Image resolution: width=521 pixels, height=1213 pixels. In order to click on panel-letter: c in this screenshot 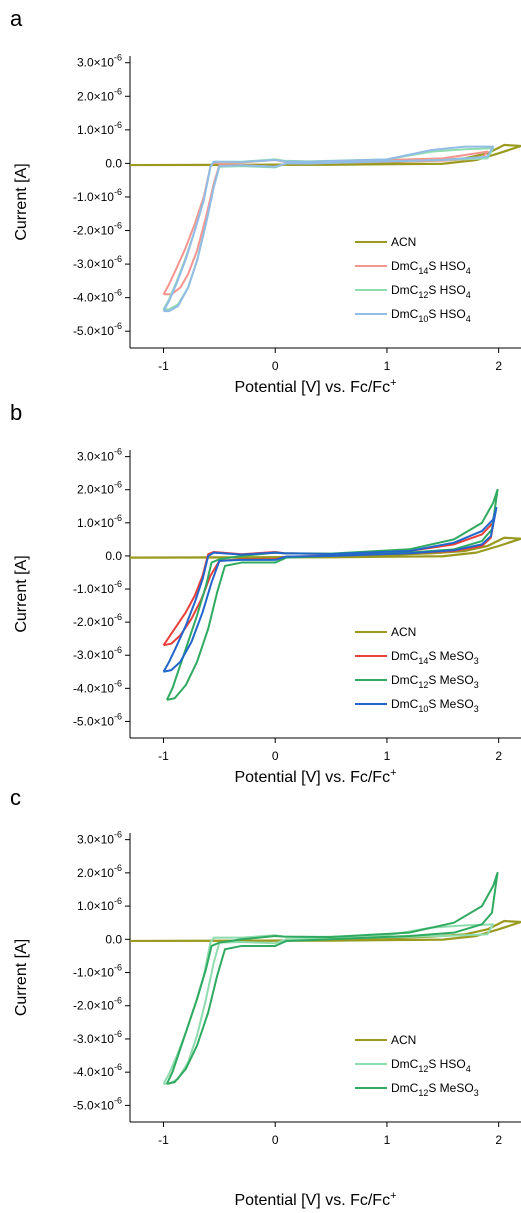, I will do `click(15, 797)`.